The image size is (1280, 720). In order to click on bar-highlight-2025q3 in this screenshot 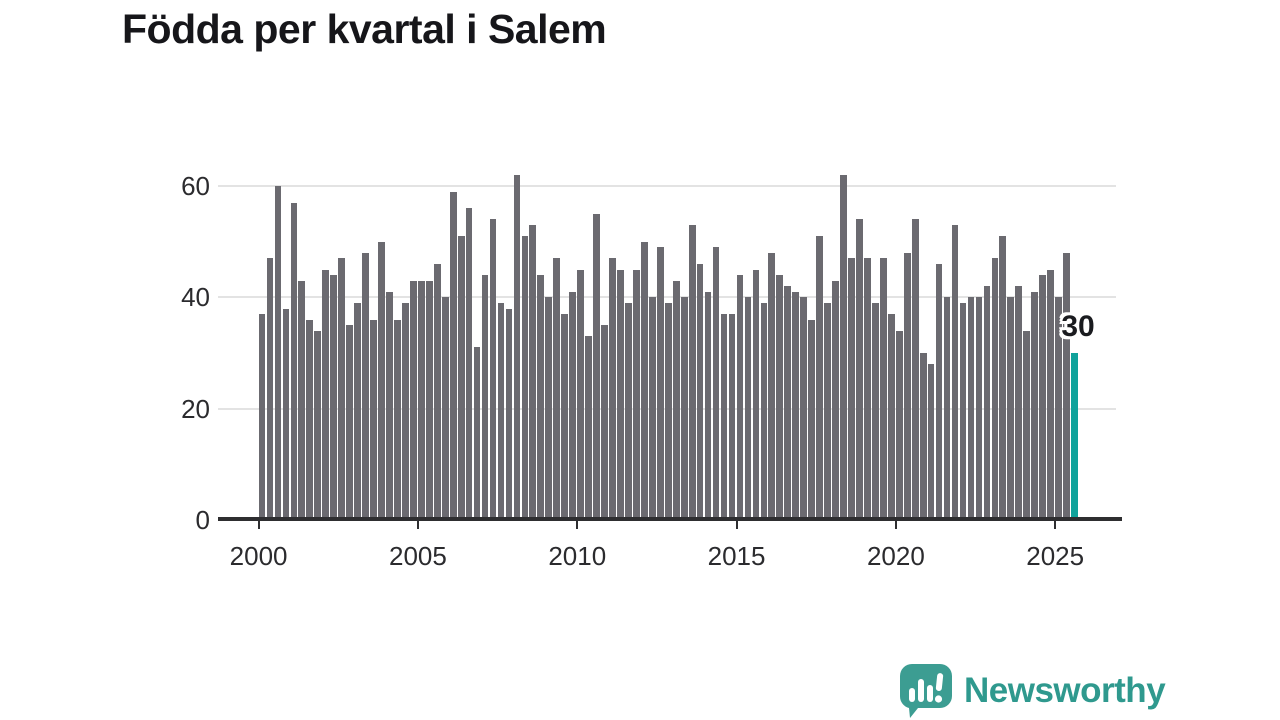, I will do `click(1074, 436)`.